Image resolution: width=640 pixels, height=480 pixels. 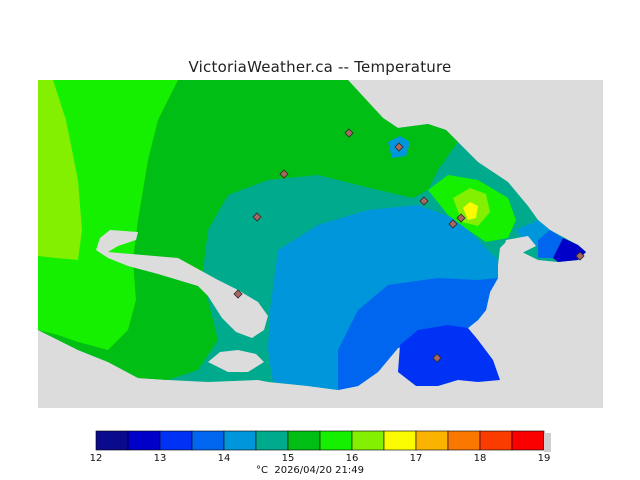 I want to click on legend-tick-label: 14, so click(x=224, y=458).